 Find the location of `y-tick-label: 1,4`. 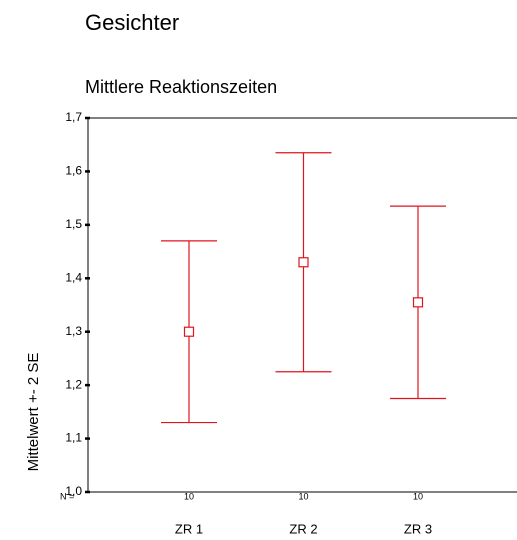

y-tick-label: 1,4 is located at coordinates (73, 277).